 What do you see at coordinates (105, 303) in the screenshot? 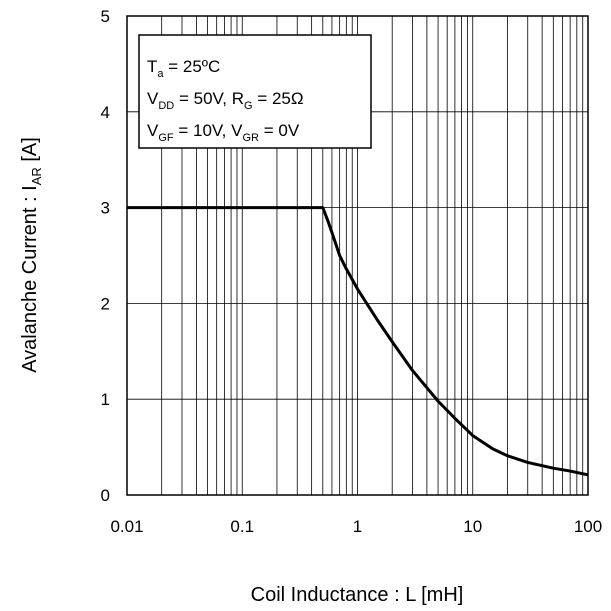
I see `y-tick-label: 2` at bounding box center [105, 303].